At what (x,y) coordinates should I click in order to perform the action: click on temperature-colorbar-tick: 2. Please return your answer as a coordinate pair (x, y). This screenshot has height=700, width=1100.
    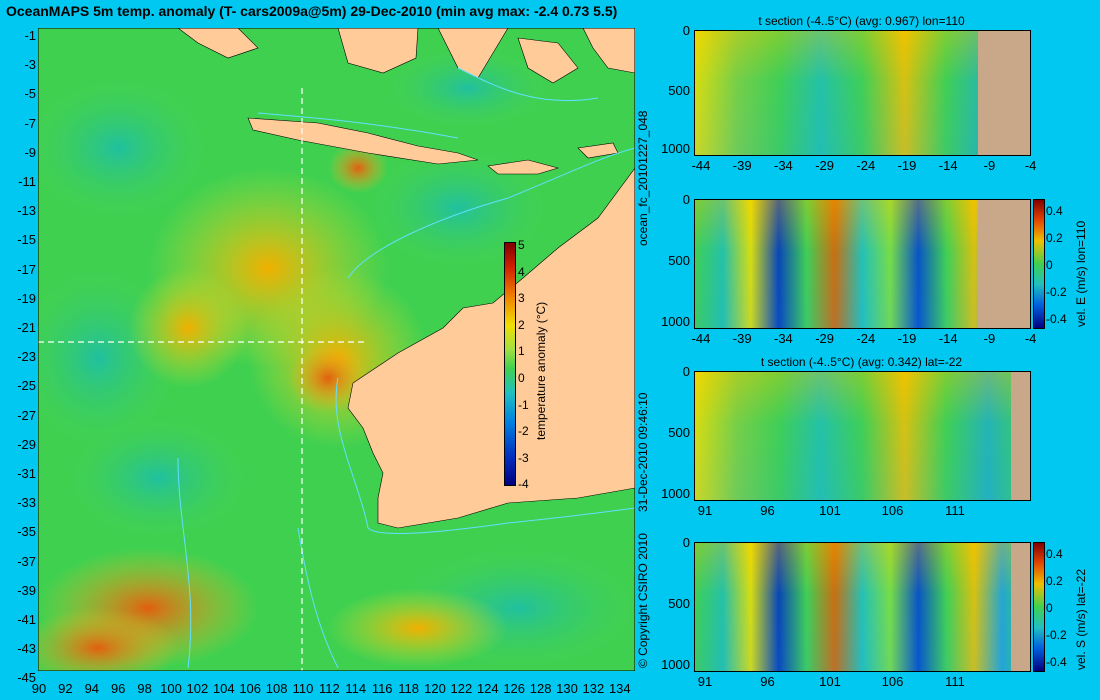
    Looking at the image, I should click on (521, 324).